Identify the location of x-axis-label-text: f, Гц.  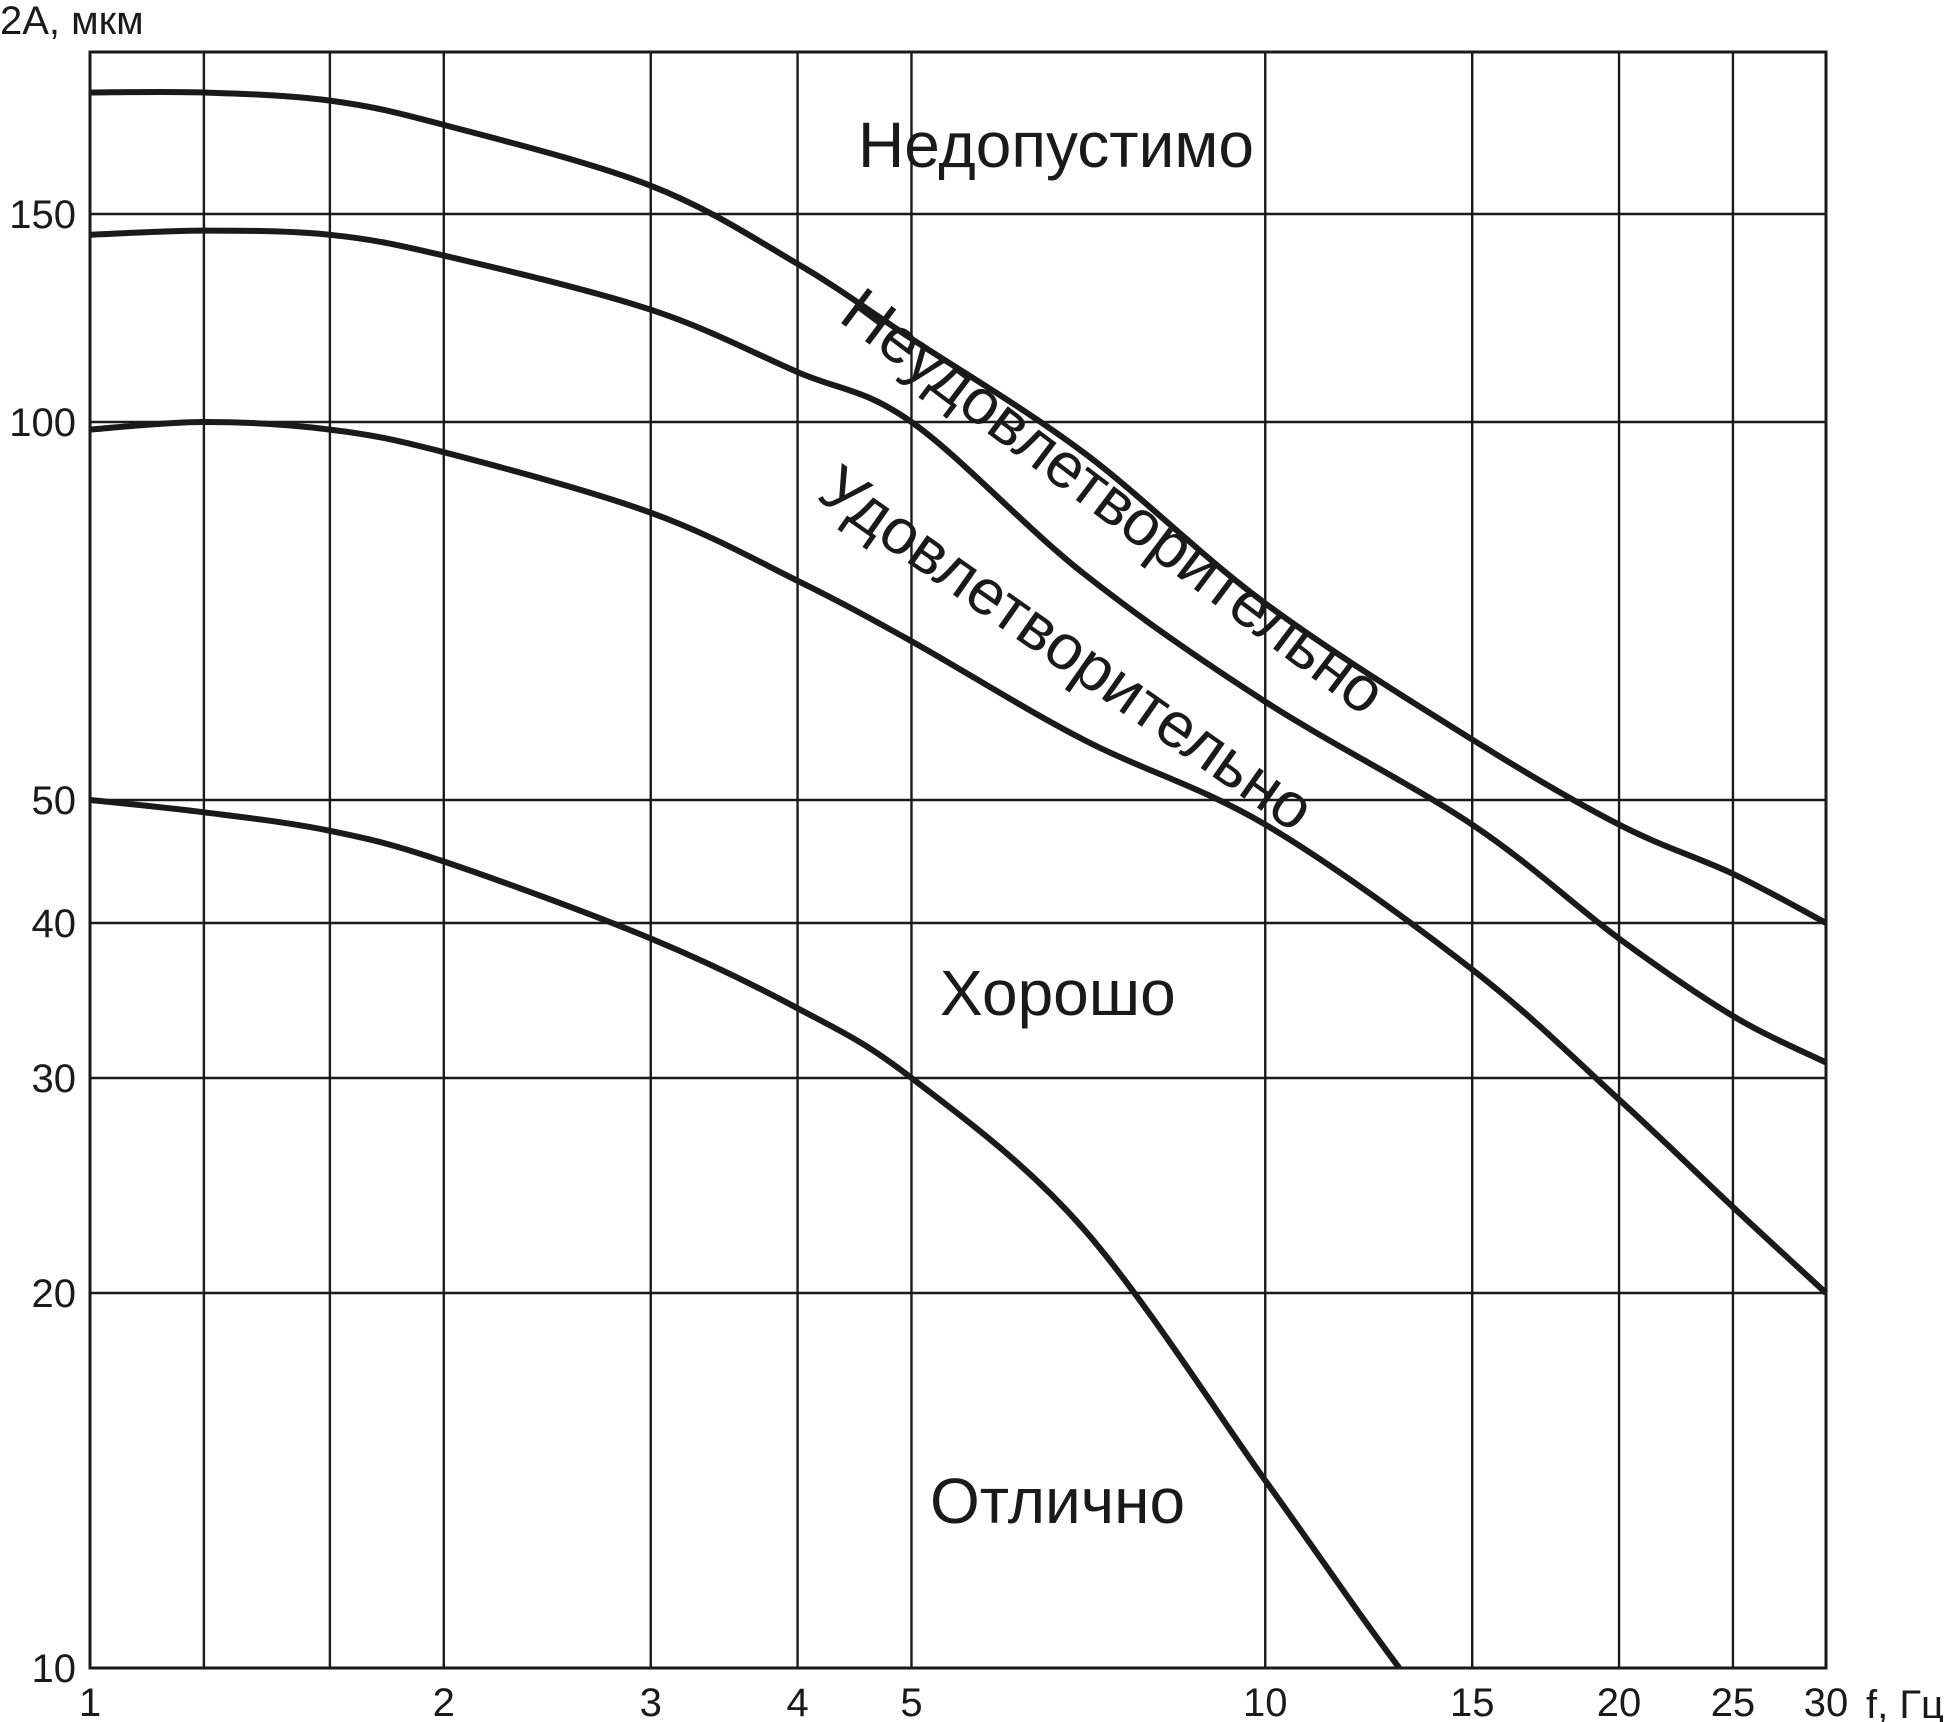
(1905, 1702).